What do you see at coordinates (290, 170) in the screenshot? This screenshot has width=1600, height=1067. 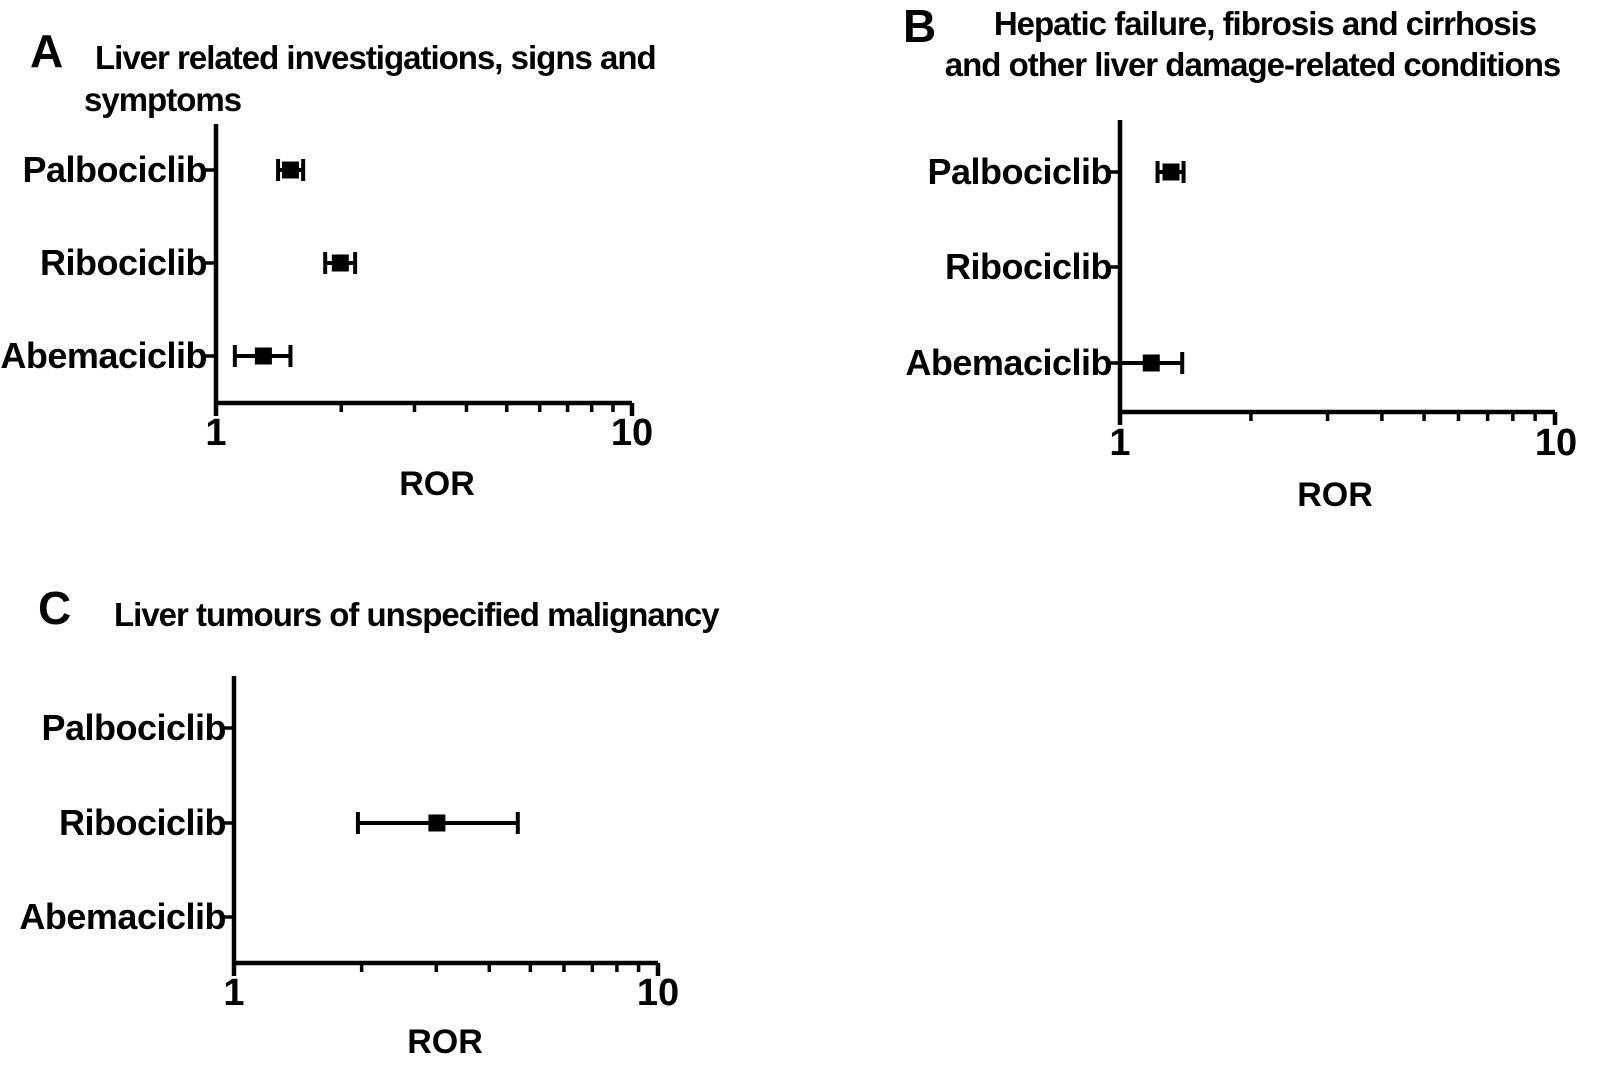 I see `panel-a-palbociclib-marker` at bounding box center [290, 170].